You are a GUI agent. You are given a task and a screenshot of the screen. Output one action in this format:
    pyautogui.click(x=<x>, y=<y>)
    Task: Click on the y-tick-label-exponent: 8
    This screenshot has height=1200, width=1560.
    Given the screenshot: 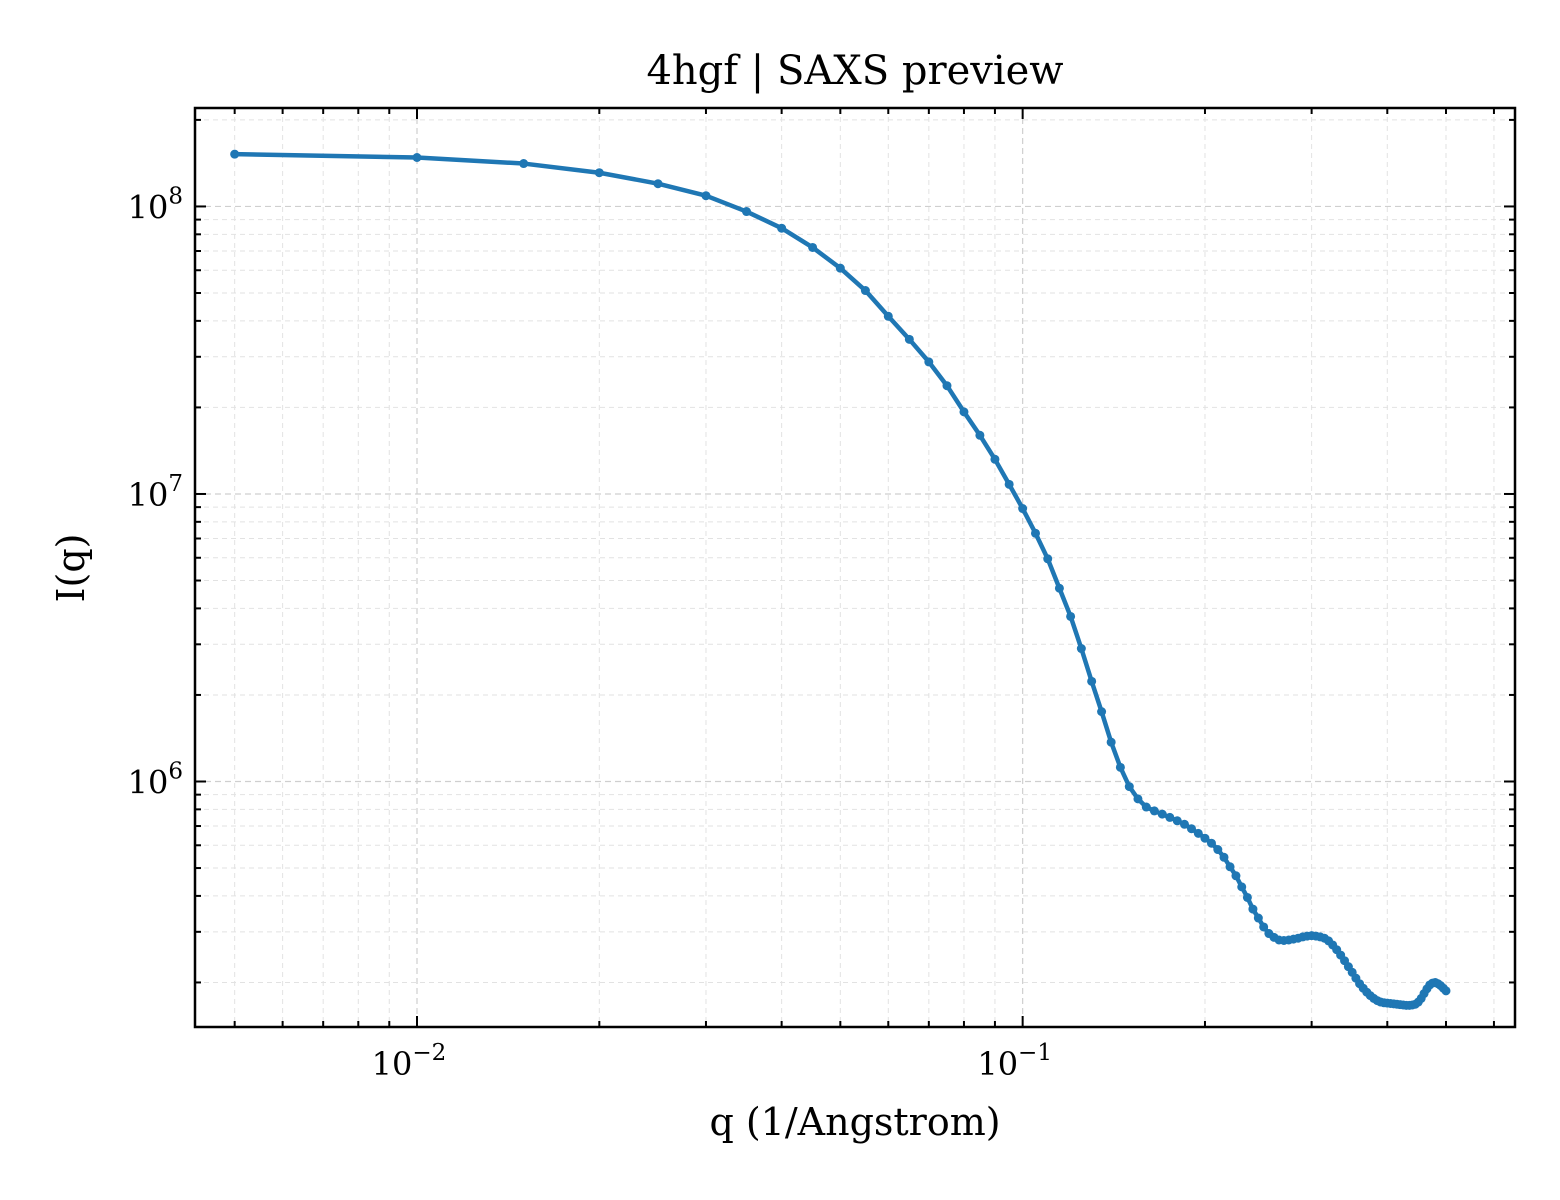 What is the action you would take?
    pyautogui.click(x=175, y=196)
    